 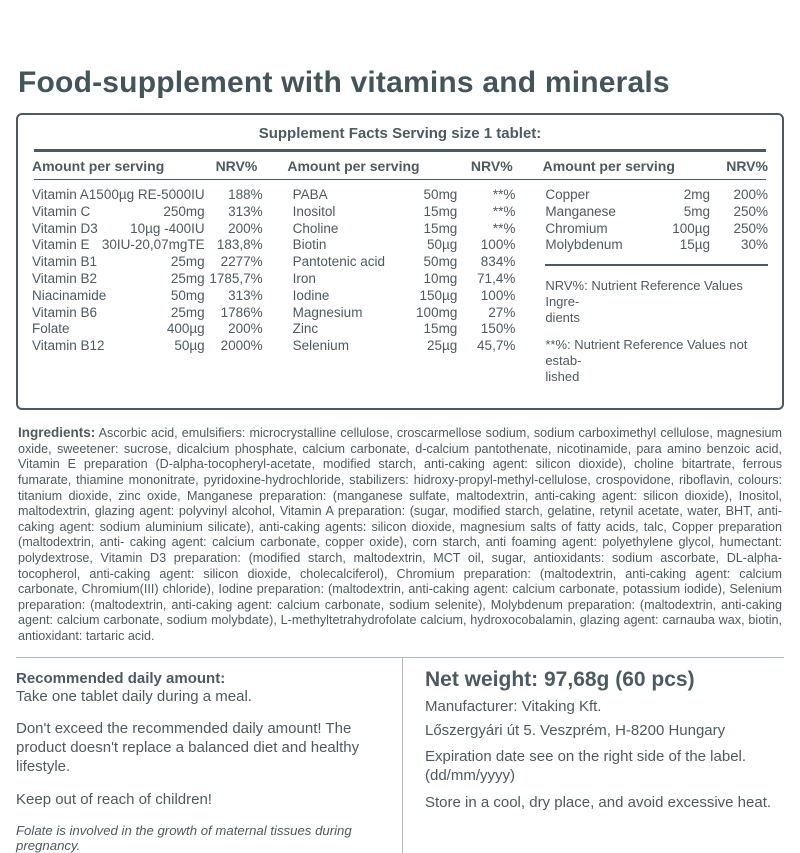 I want to click on nutrient-amount: 50µg, so click(x=189, y=346).